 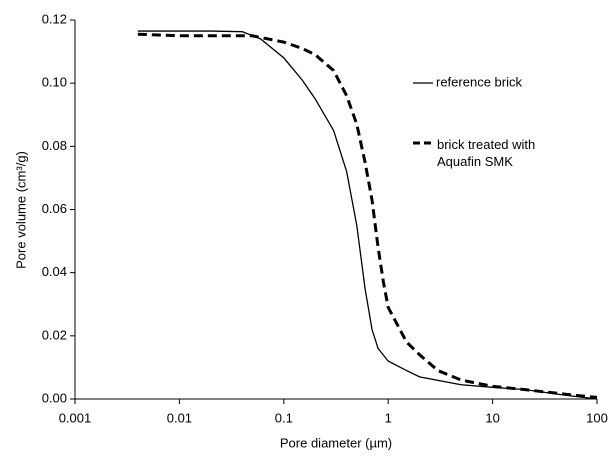 What do you see at coordinates (336, 442) in the screenshot?
I see `x-axis-label: Pore diameter (µm)` at bounding box center [336, 442].